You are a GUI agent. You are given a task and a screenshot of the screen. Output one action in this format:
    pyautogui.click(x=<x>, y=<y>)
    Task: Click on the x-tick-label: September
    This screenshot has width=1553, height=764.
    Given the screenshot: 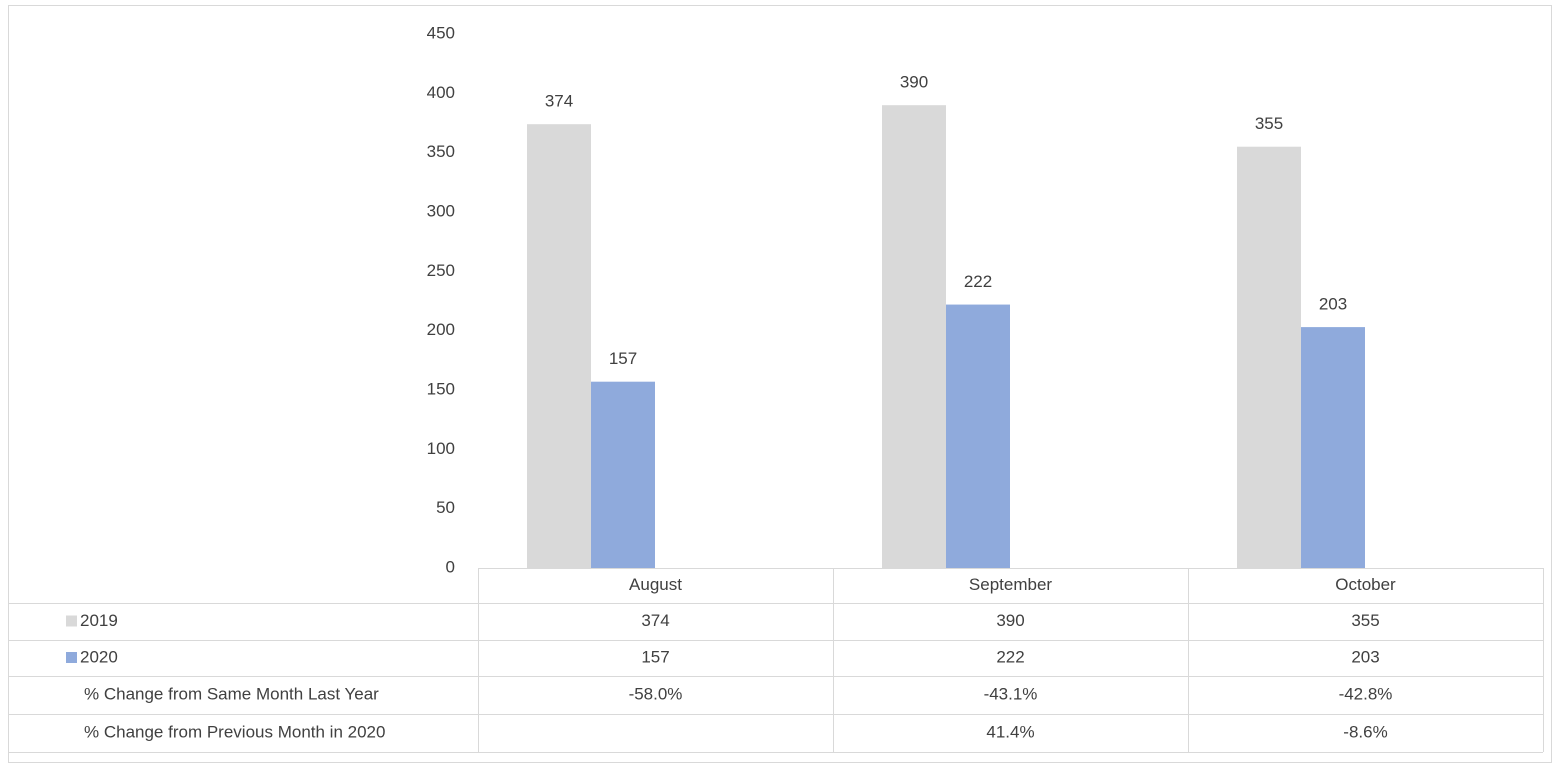 What is the action you would take?
    pyautogui.click(x=1010, y=584)
    